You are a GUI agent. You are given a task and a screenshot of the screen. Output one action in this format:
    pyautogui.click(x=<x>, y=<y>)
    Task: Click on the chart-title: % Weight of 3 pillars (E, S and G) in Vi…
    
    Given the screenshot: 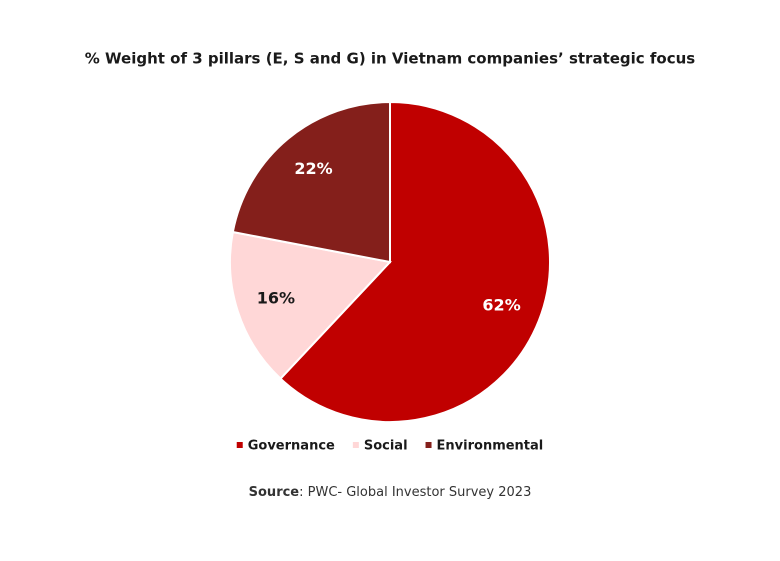 What is the action you would take?
    pyautogui.click(x=390, y=59)
    